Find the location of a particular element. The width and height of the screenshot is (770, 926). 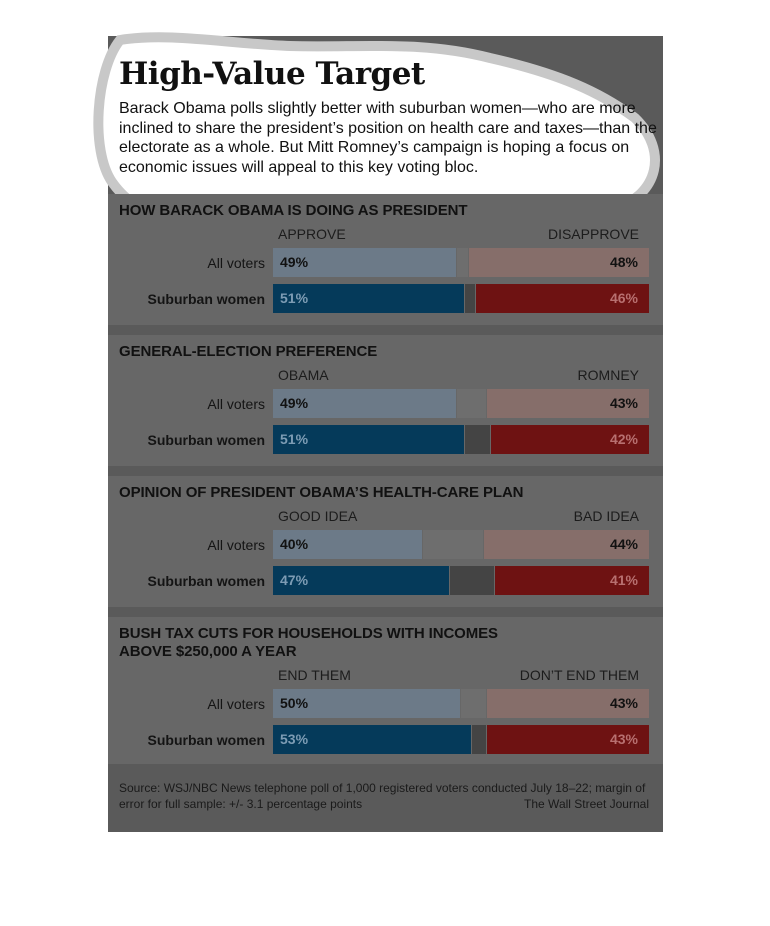

right-column-label: DON’T END THEM is located at coordinates (579, 675).